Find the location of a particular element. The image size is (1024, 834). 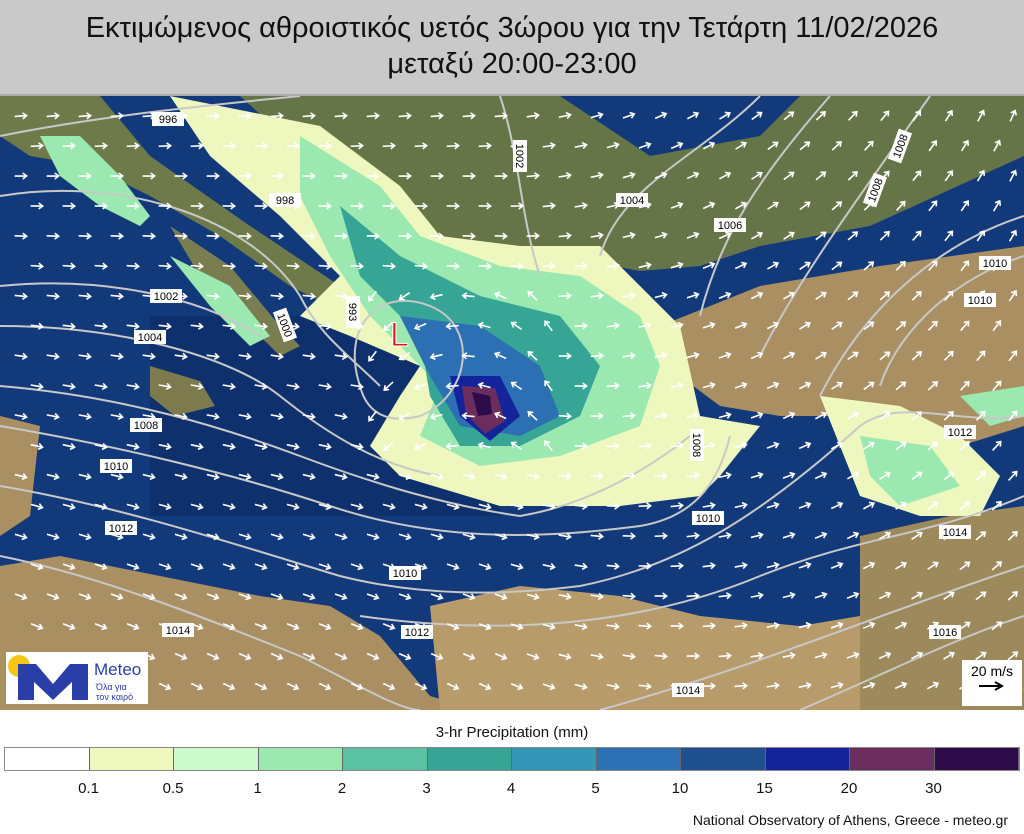

meteo-logo: Meteo Όλα για τον καιρό is located at coordinates (77, 678).